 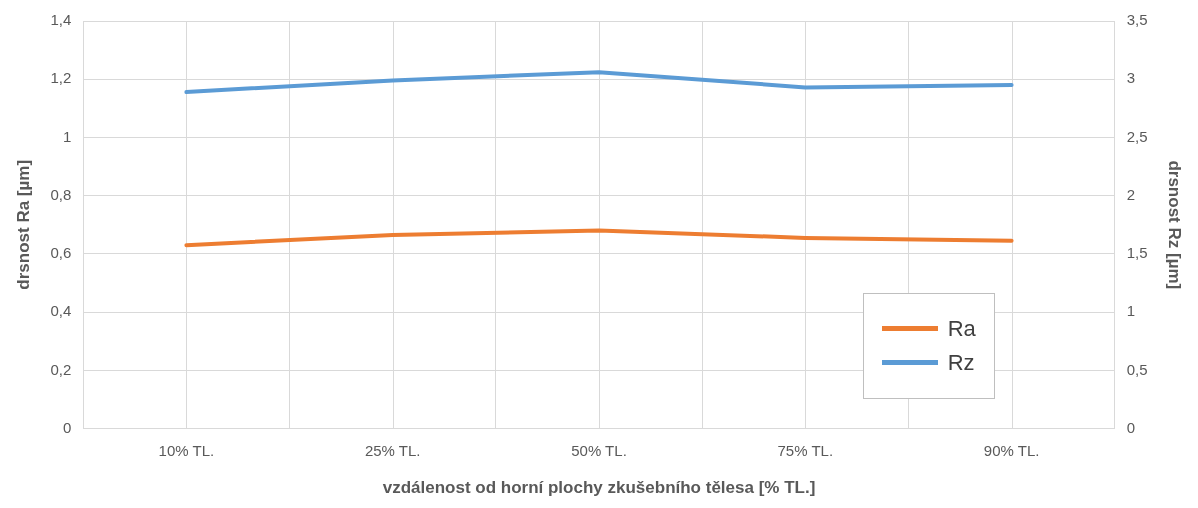 I want to click on y2-tick-label: 2,5, so click(x=1137, y=136).